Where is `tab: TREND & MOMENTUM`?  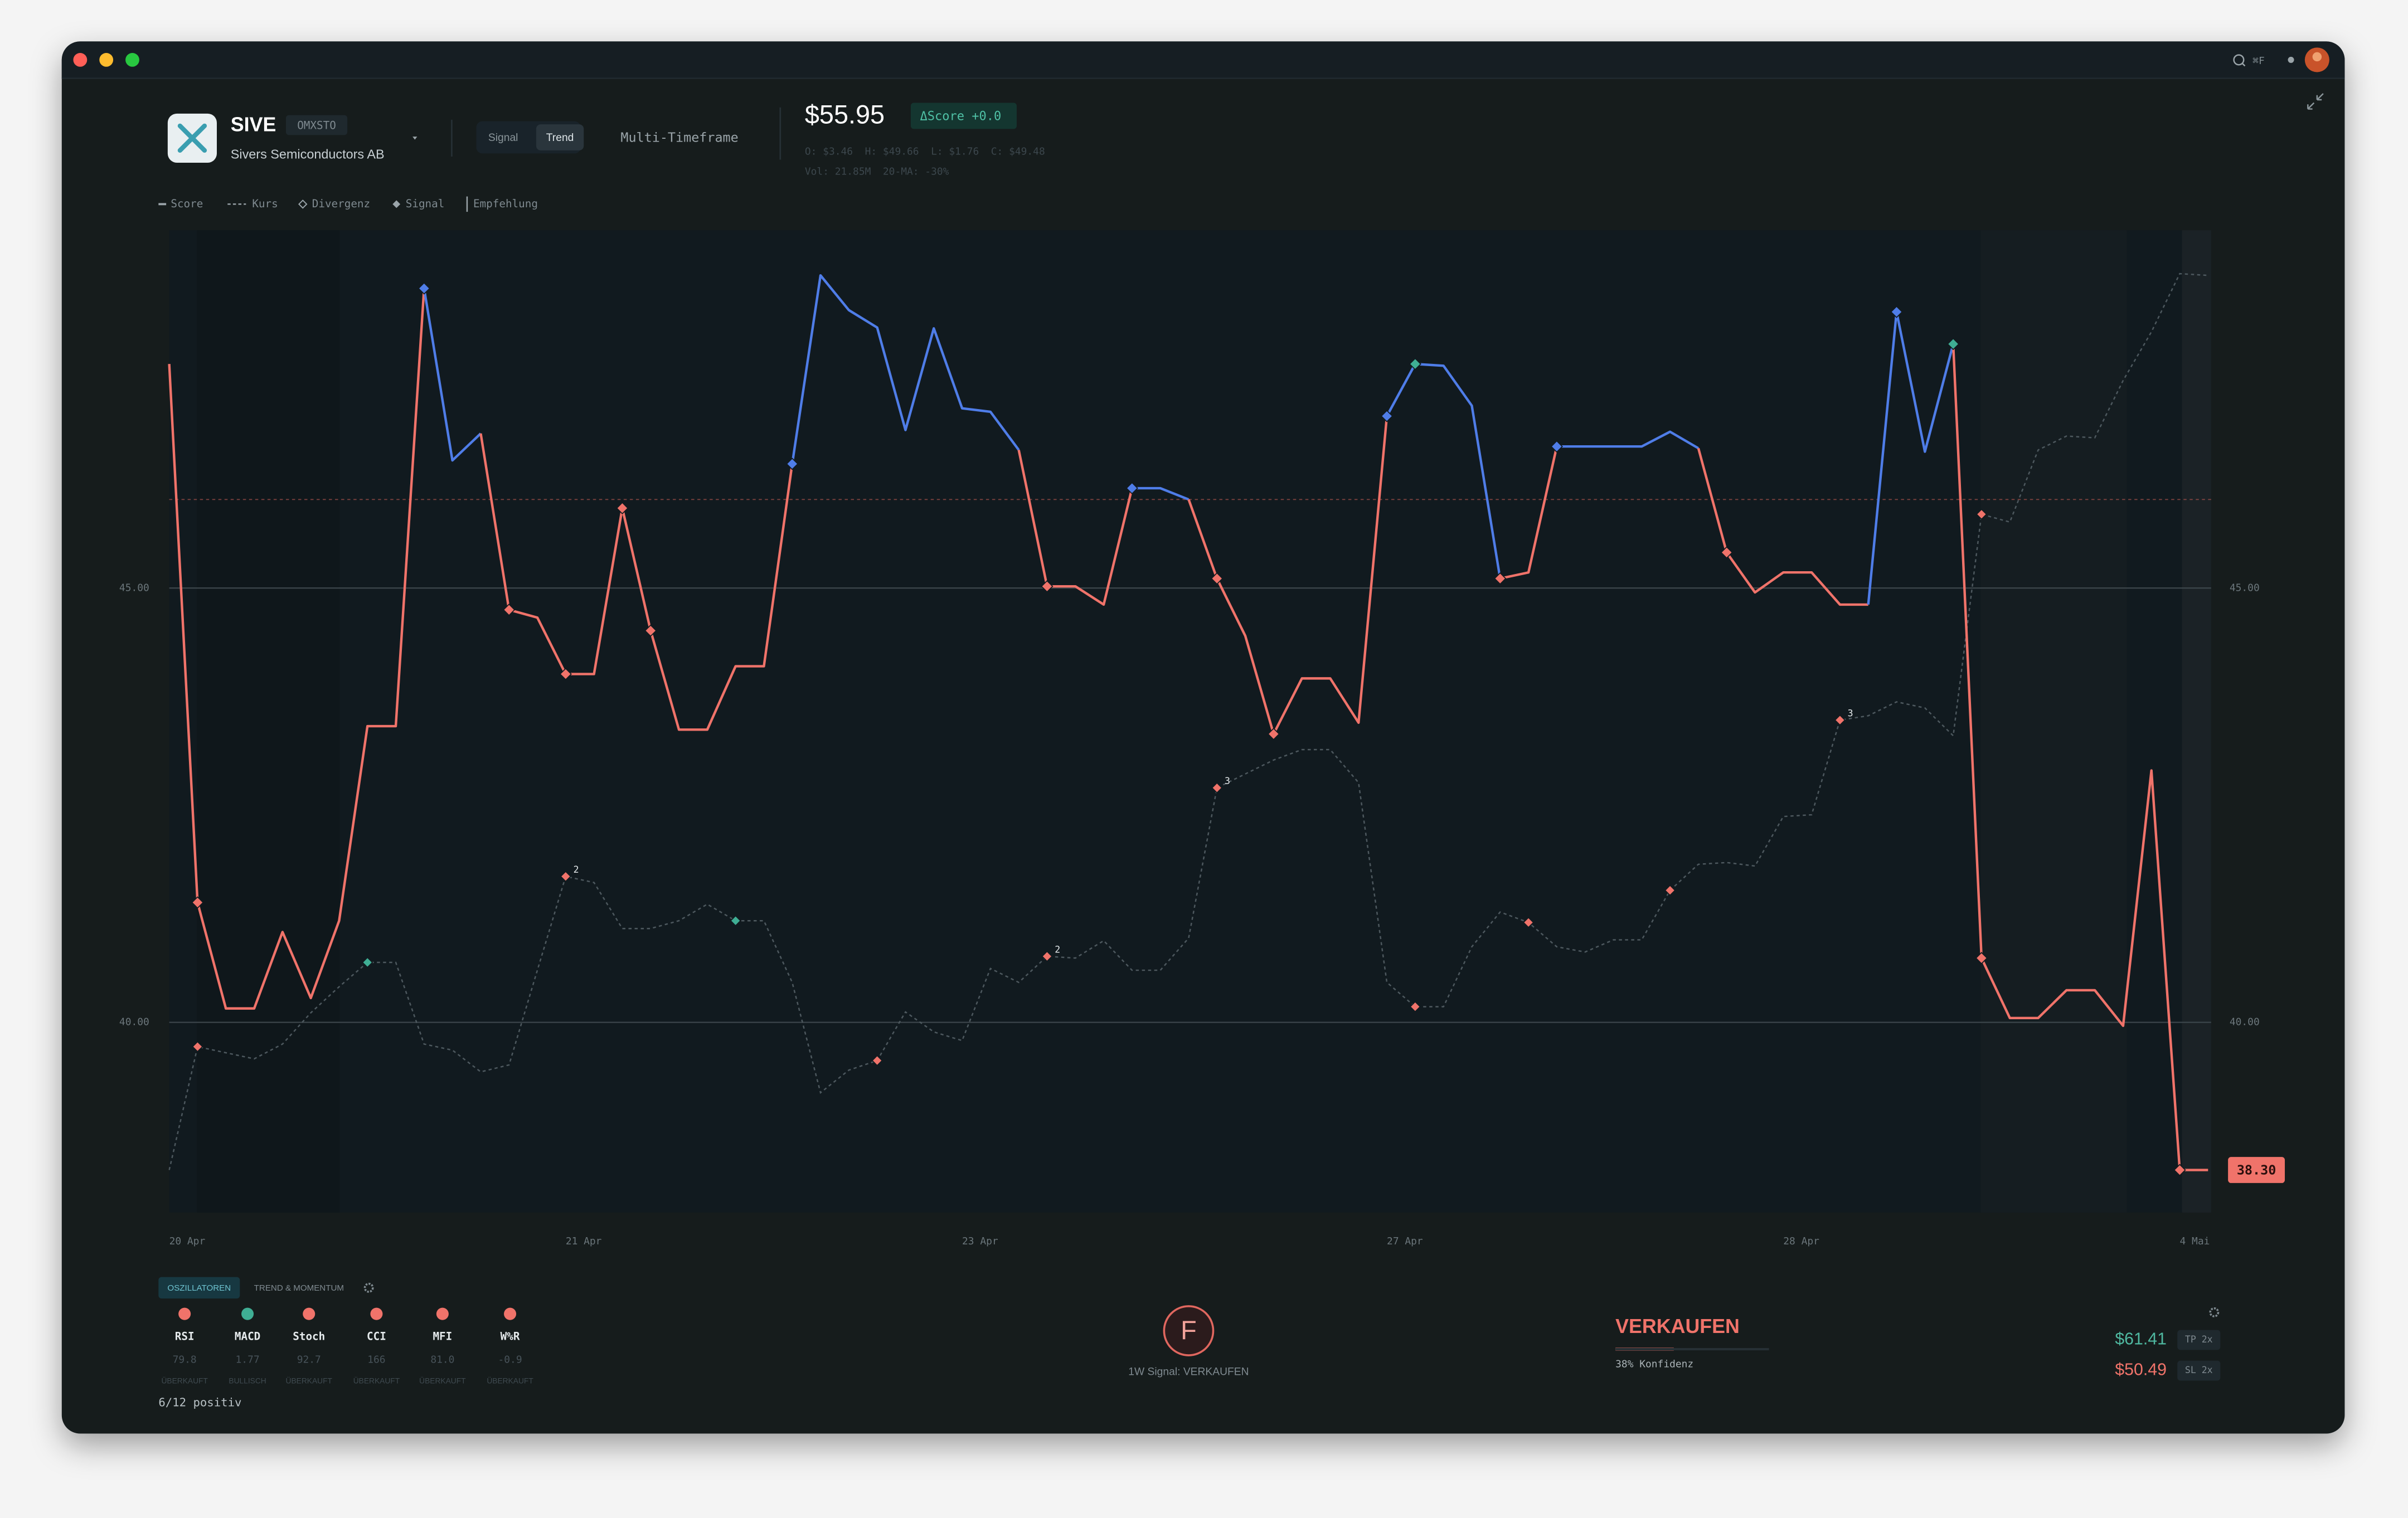 tab: TREND & MOMENTUM is located at coordinates (299, 1288).